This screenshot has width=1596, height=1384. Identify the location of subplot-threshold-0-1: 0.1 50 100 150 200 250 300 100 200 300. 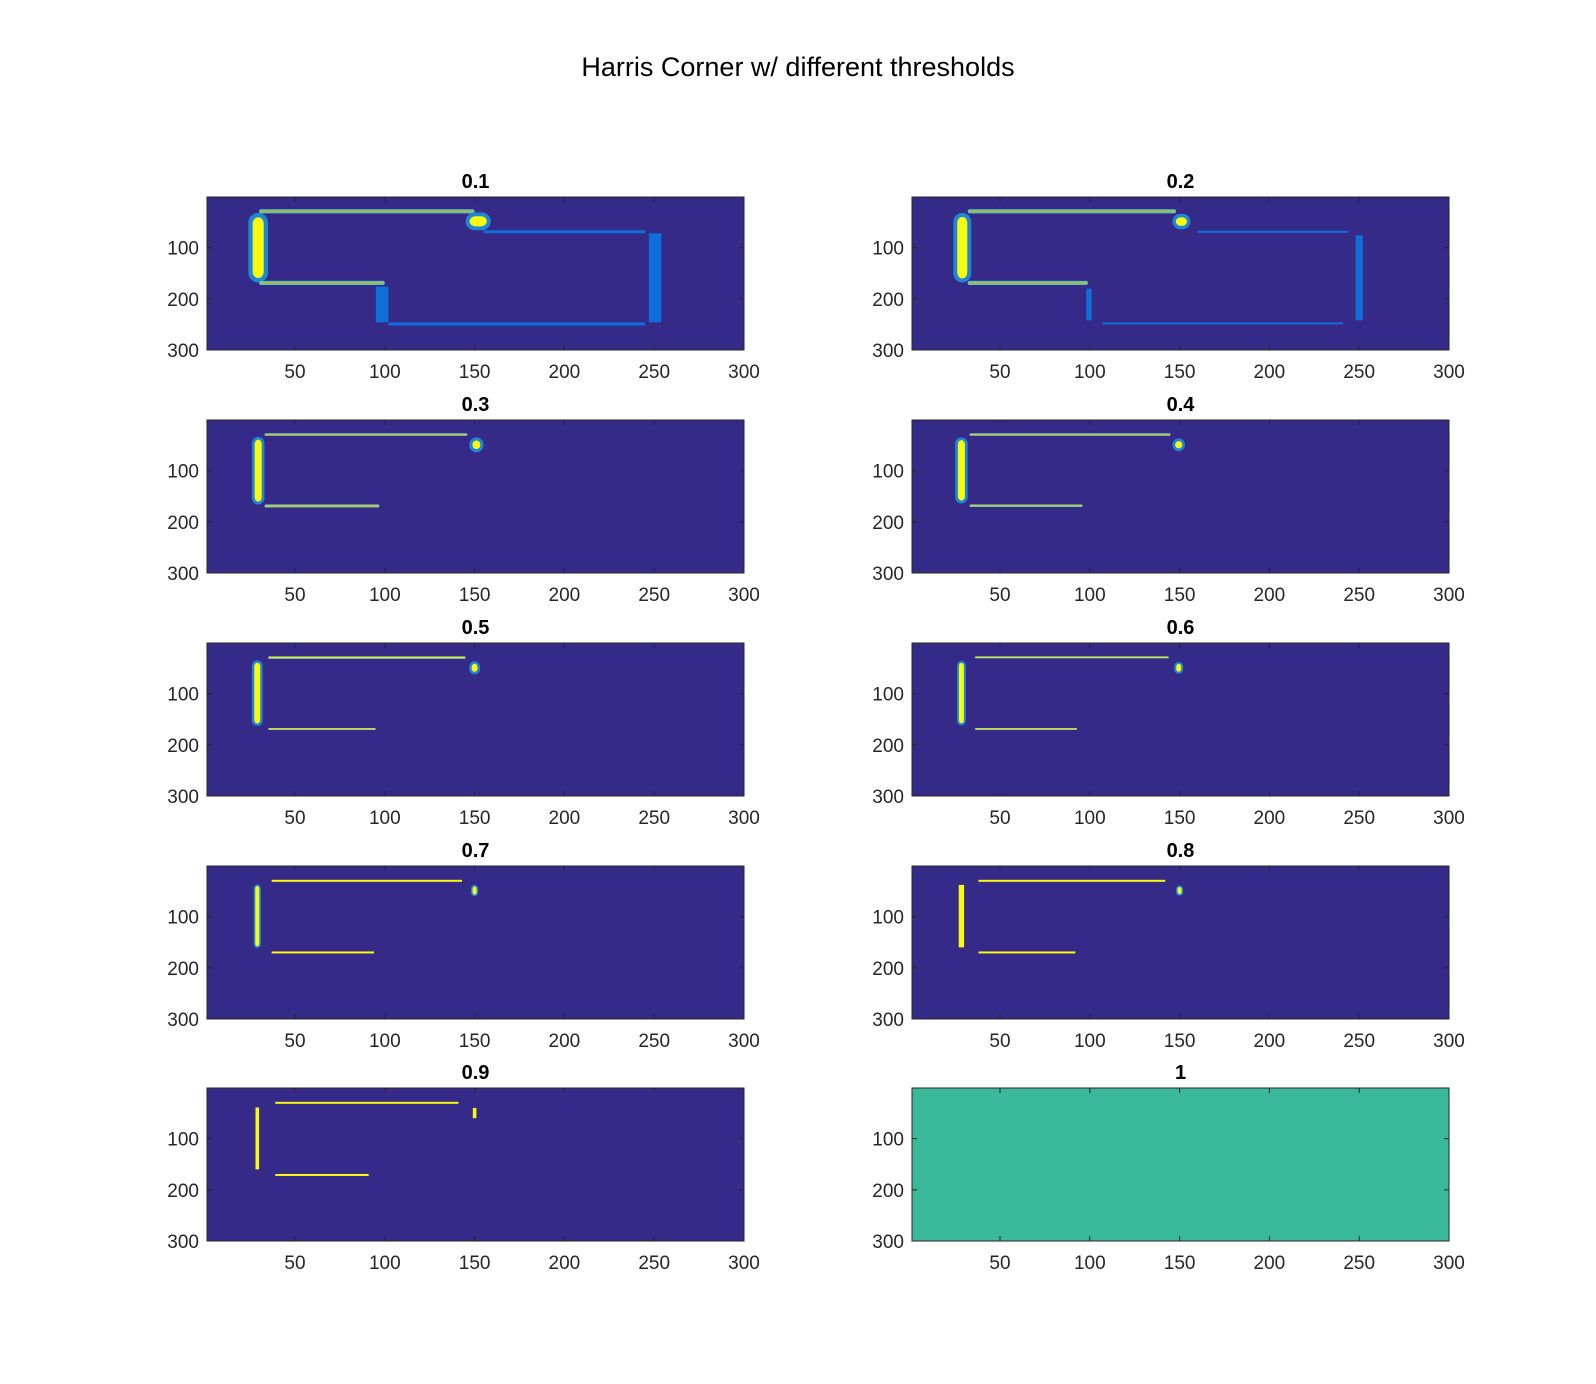
(463, 277).